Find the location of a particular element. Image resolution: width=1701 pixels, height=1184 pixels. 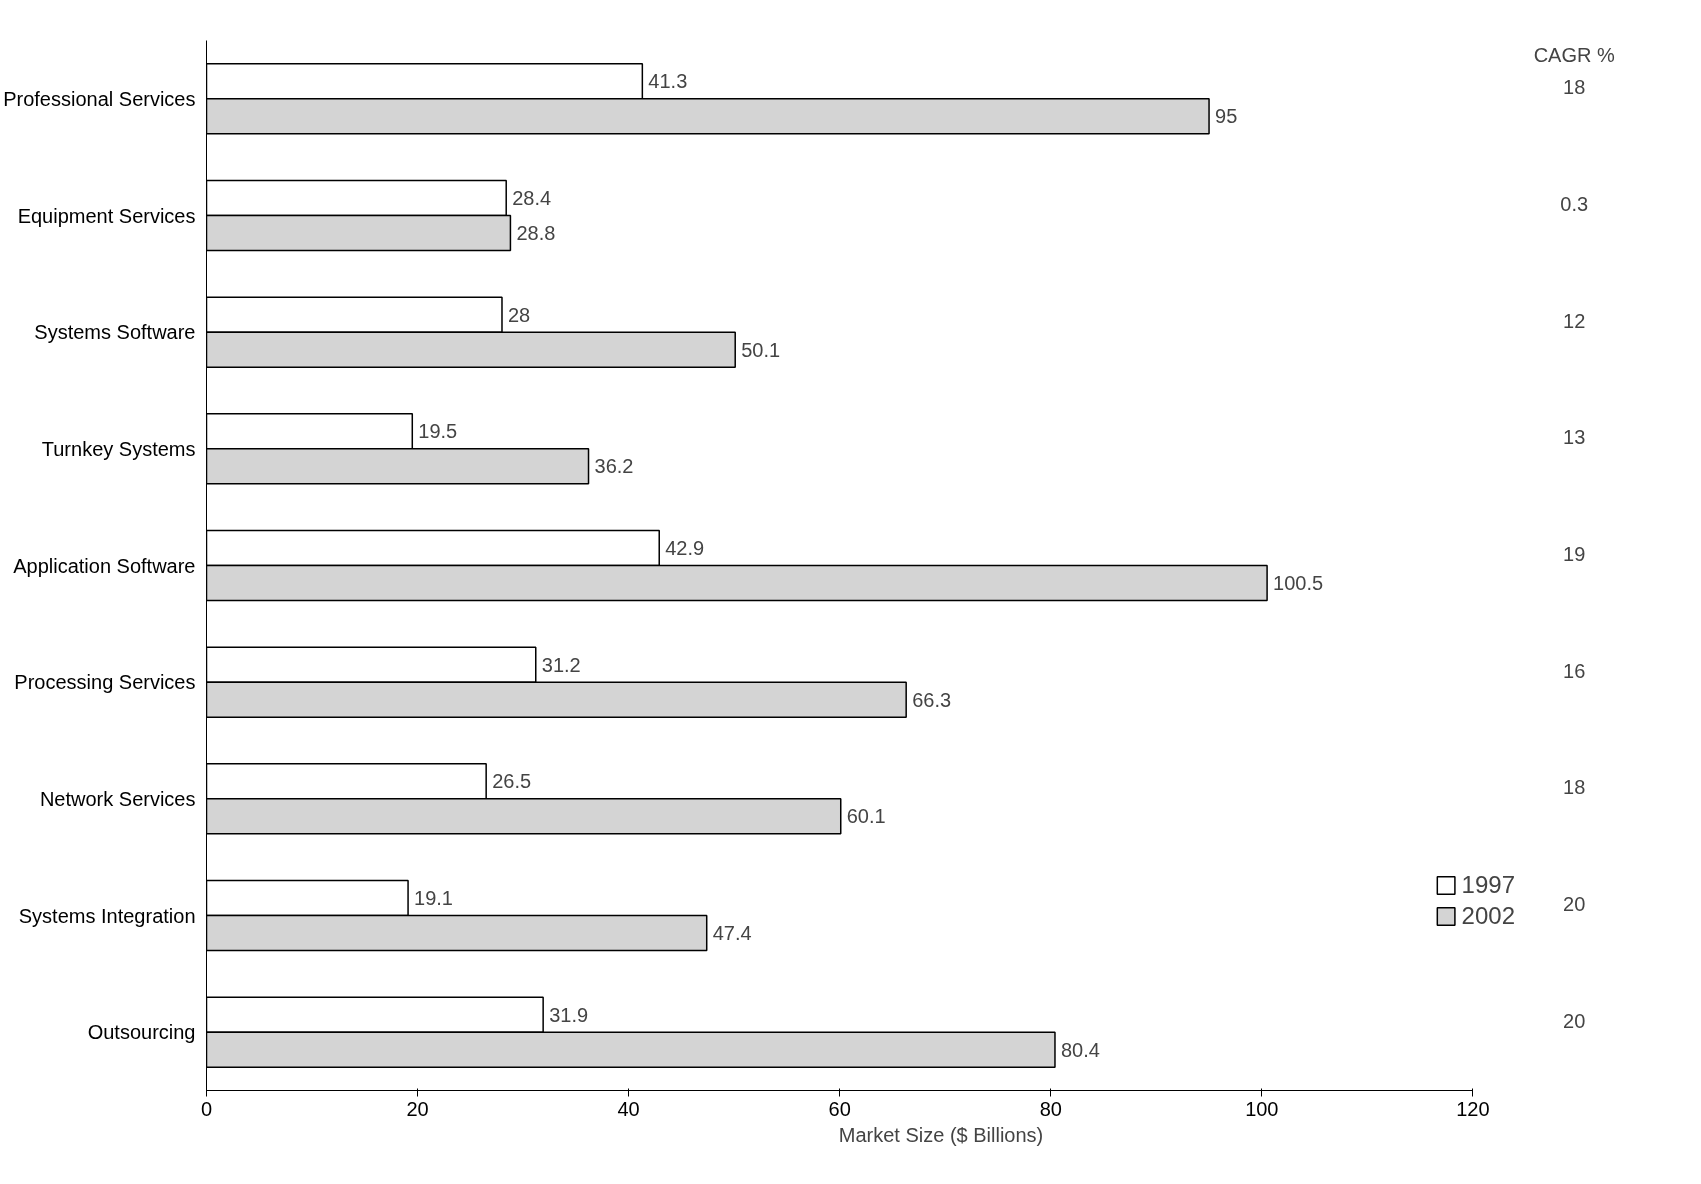

text: 12 is located at coordinates (1574, 320).